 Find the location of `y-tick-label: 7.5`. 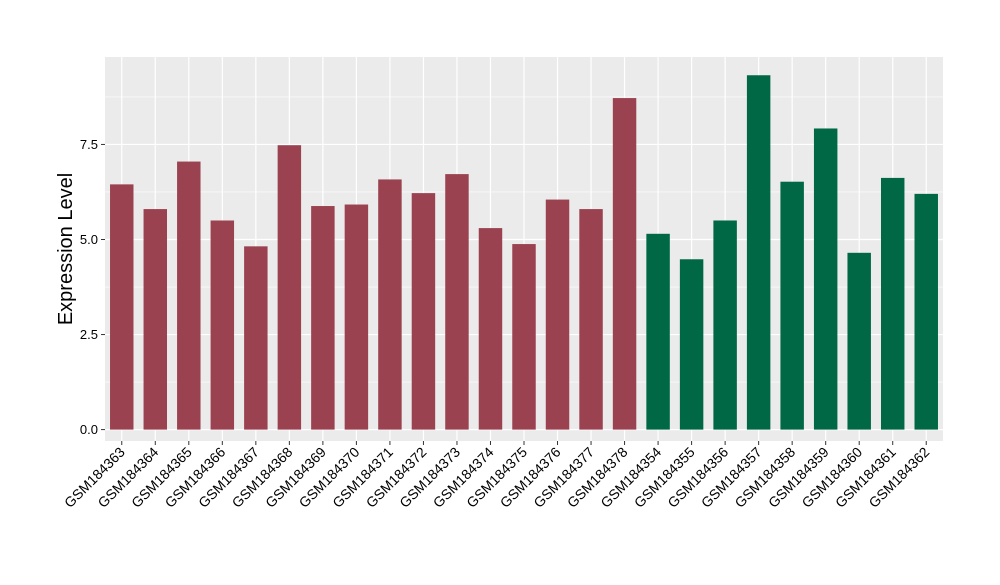

y-tick-label: 7.5 is located at coordinates (89, 144).